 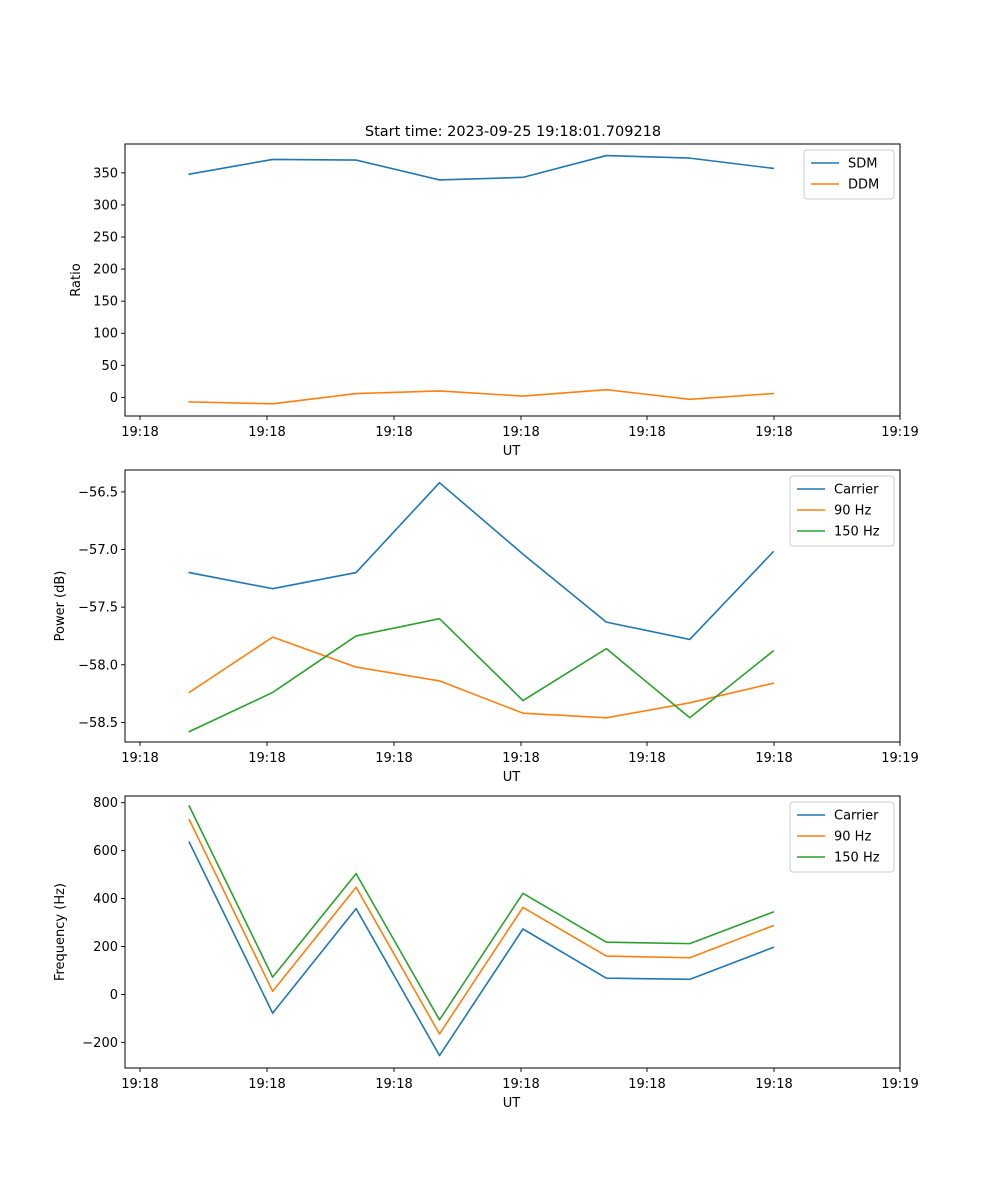 I want to click on y-tick-label: −57.0, so click(x=98, y=550).